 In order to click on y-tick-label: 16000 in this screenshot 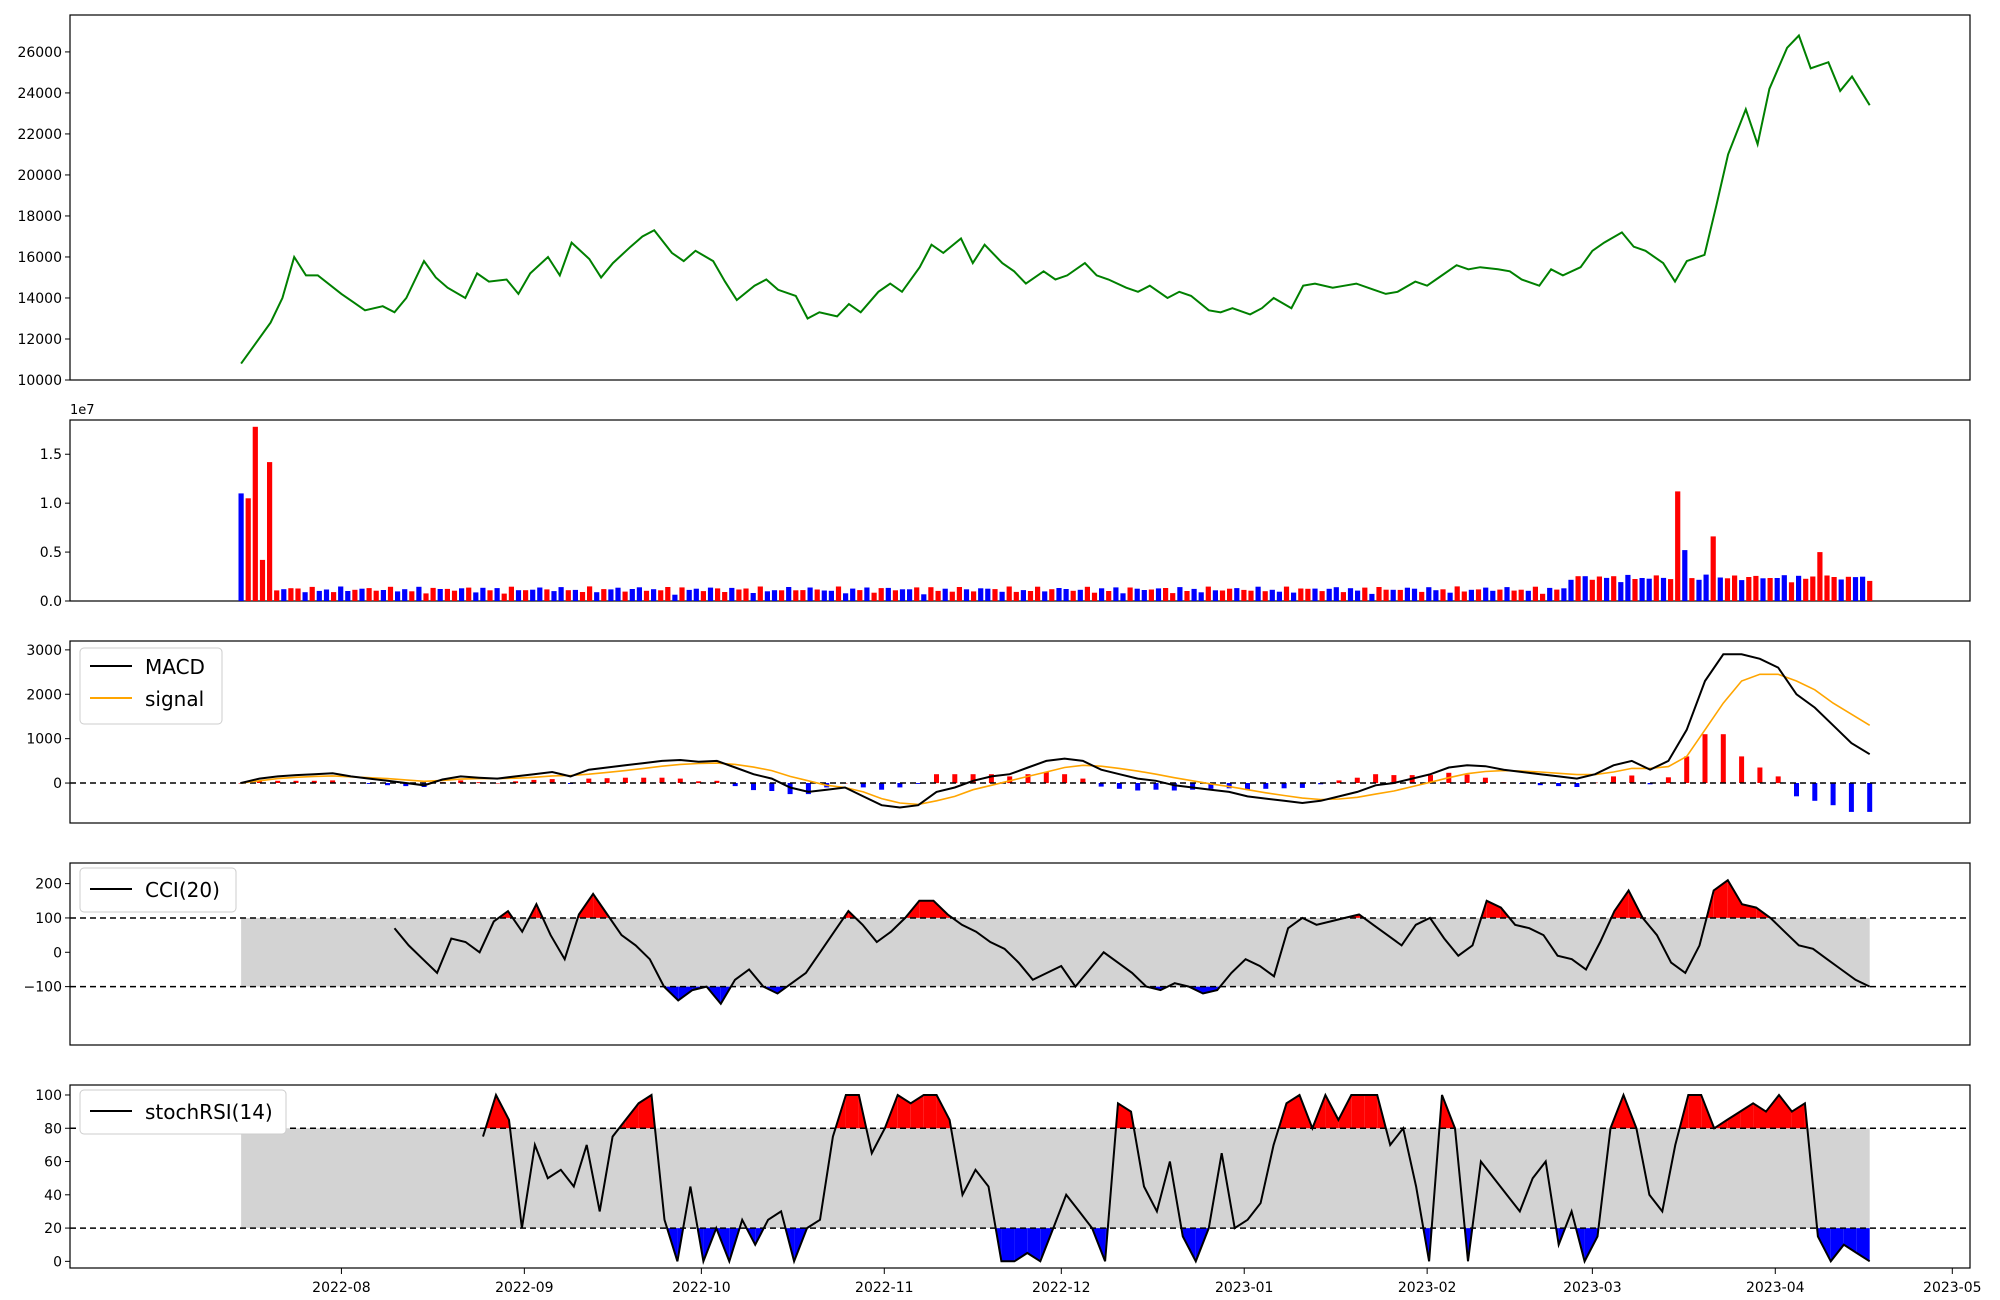, I will do `click(39, 258)`.